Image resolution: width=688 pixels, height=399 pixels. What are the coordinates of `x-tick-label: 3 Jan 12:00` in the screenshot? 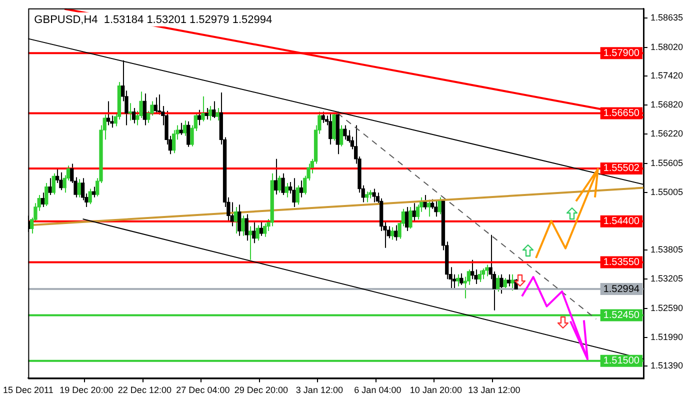 It's located at (319, 390).